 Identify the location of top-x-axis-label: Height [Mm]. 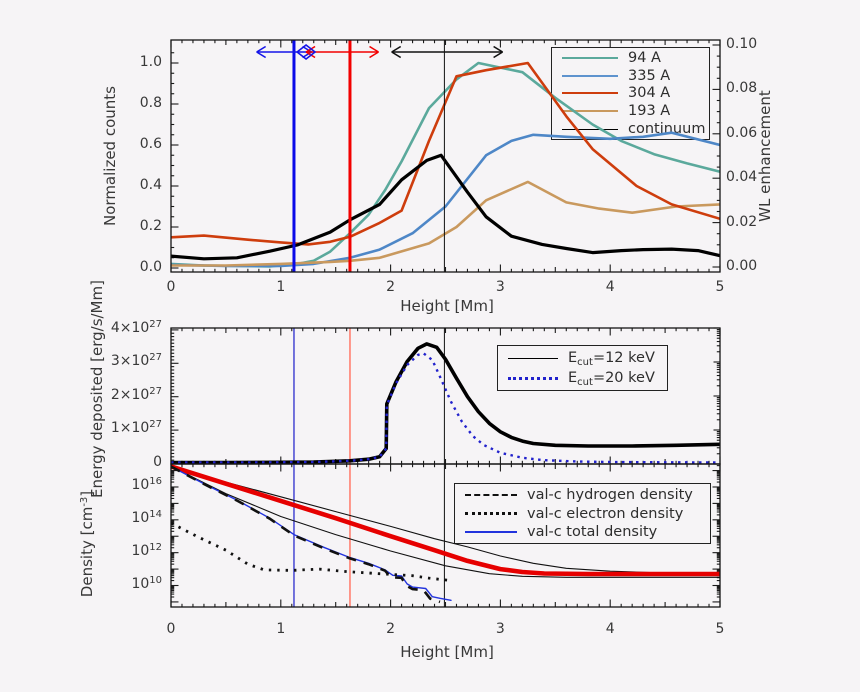
(447, 306).